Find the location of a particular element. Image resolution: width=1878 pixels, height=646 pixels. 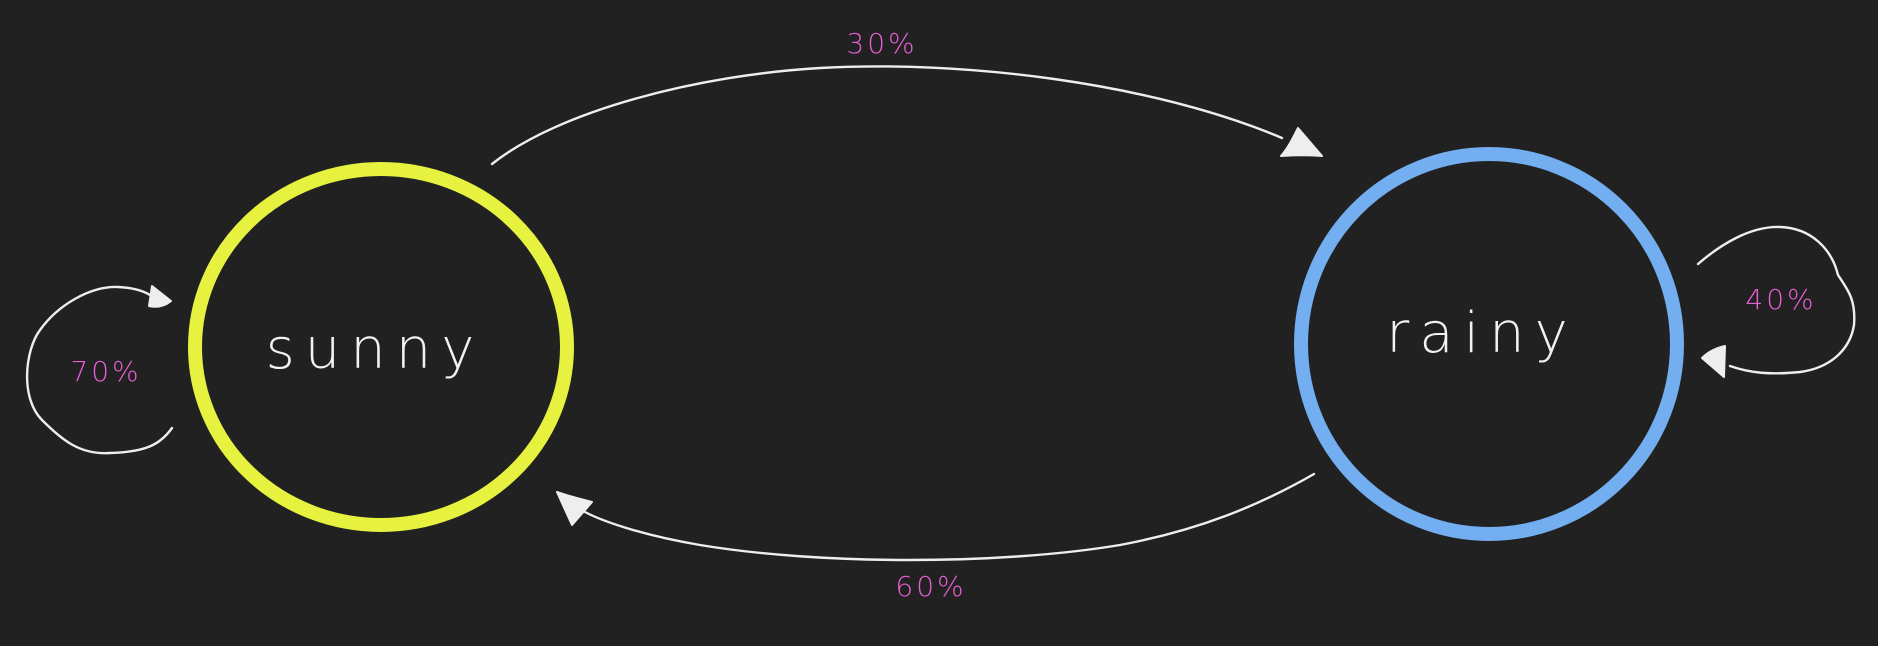

transition-sunny-to-sunny-line is located at coordinates (99, 370).